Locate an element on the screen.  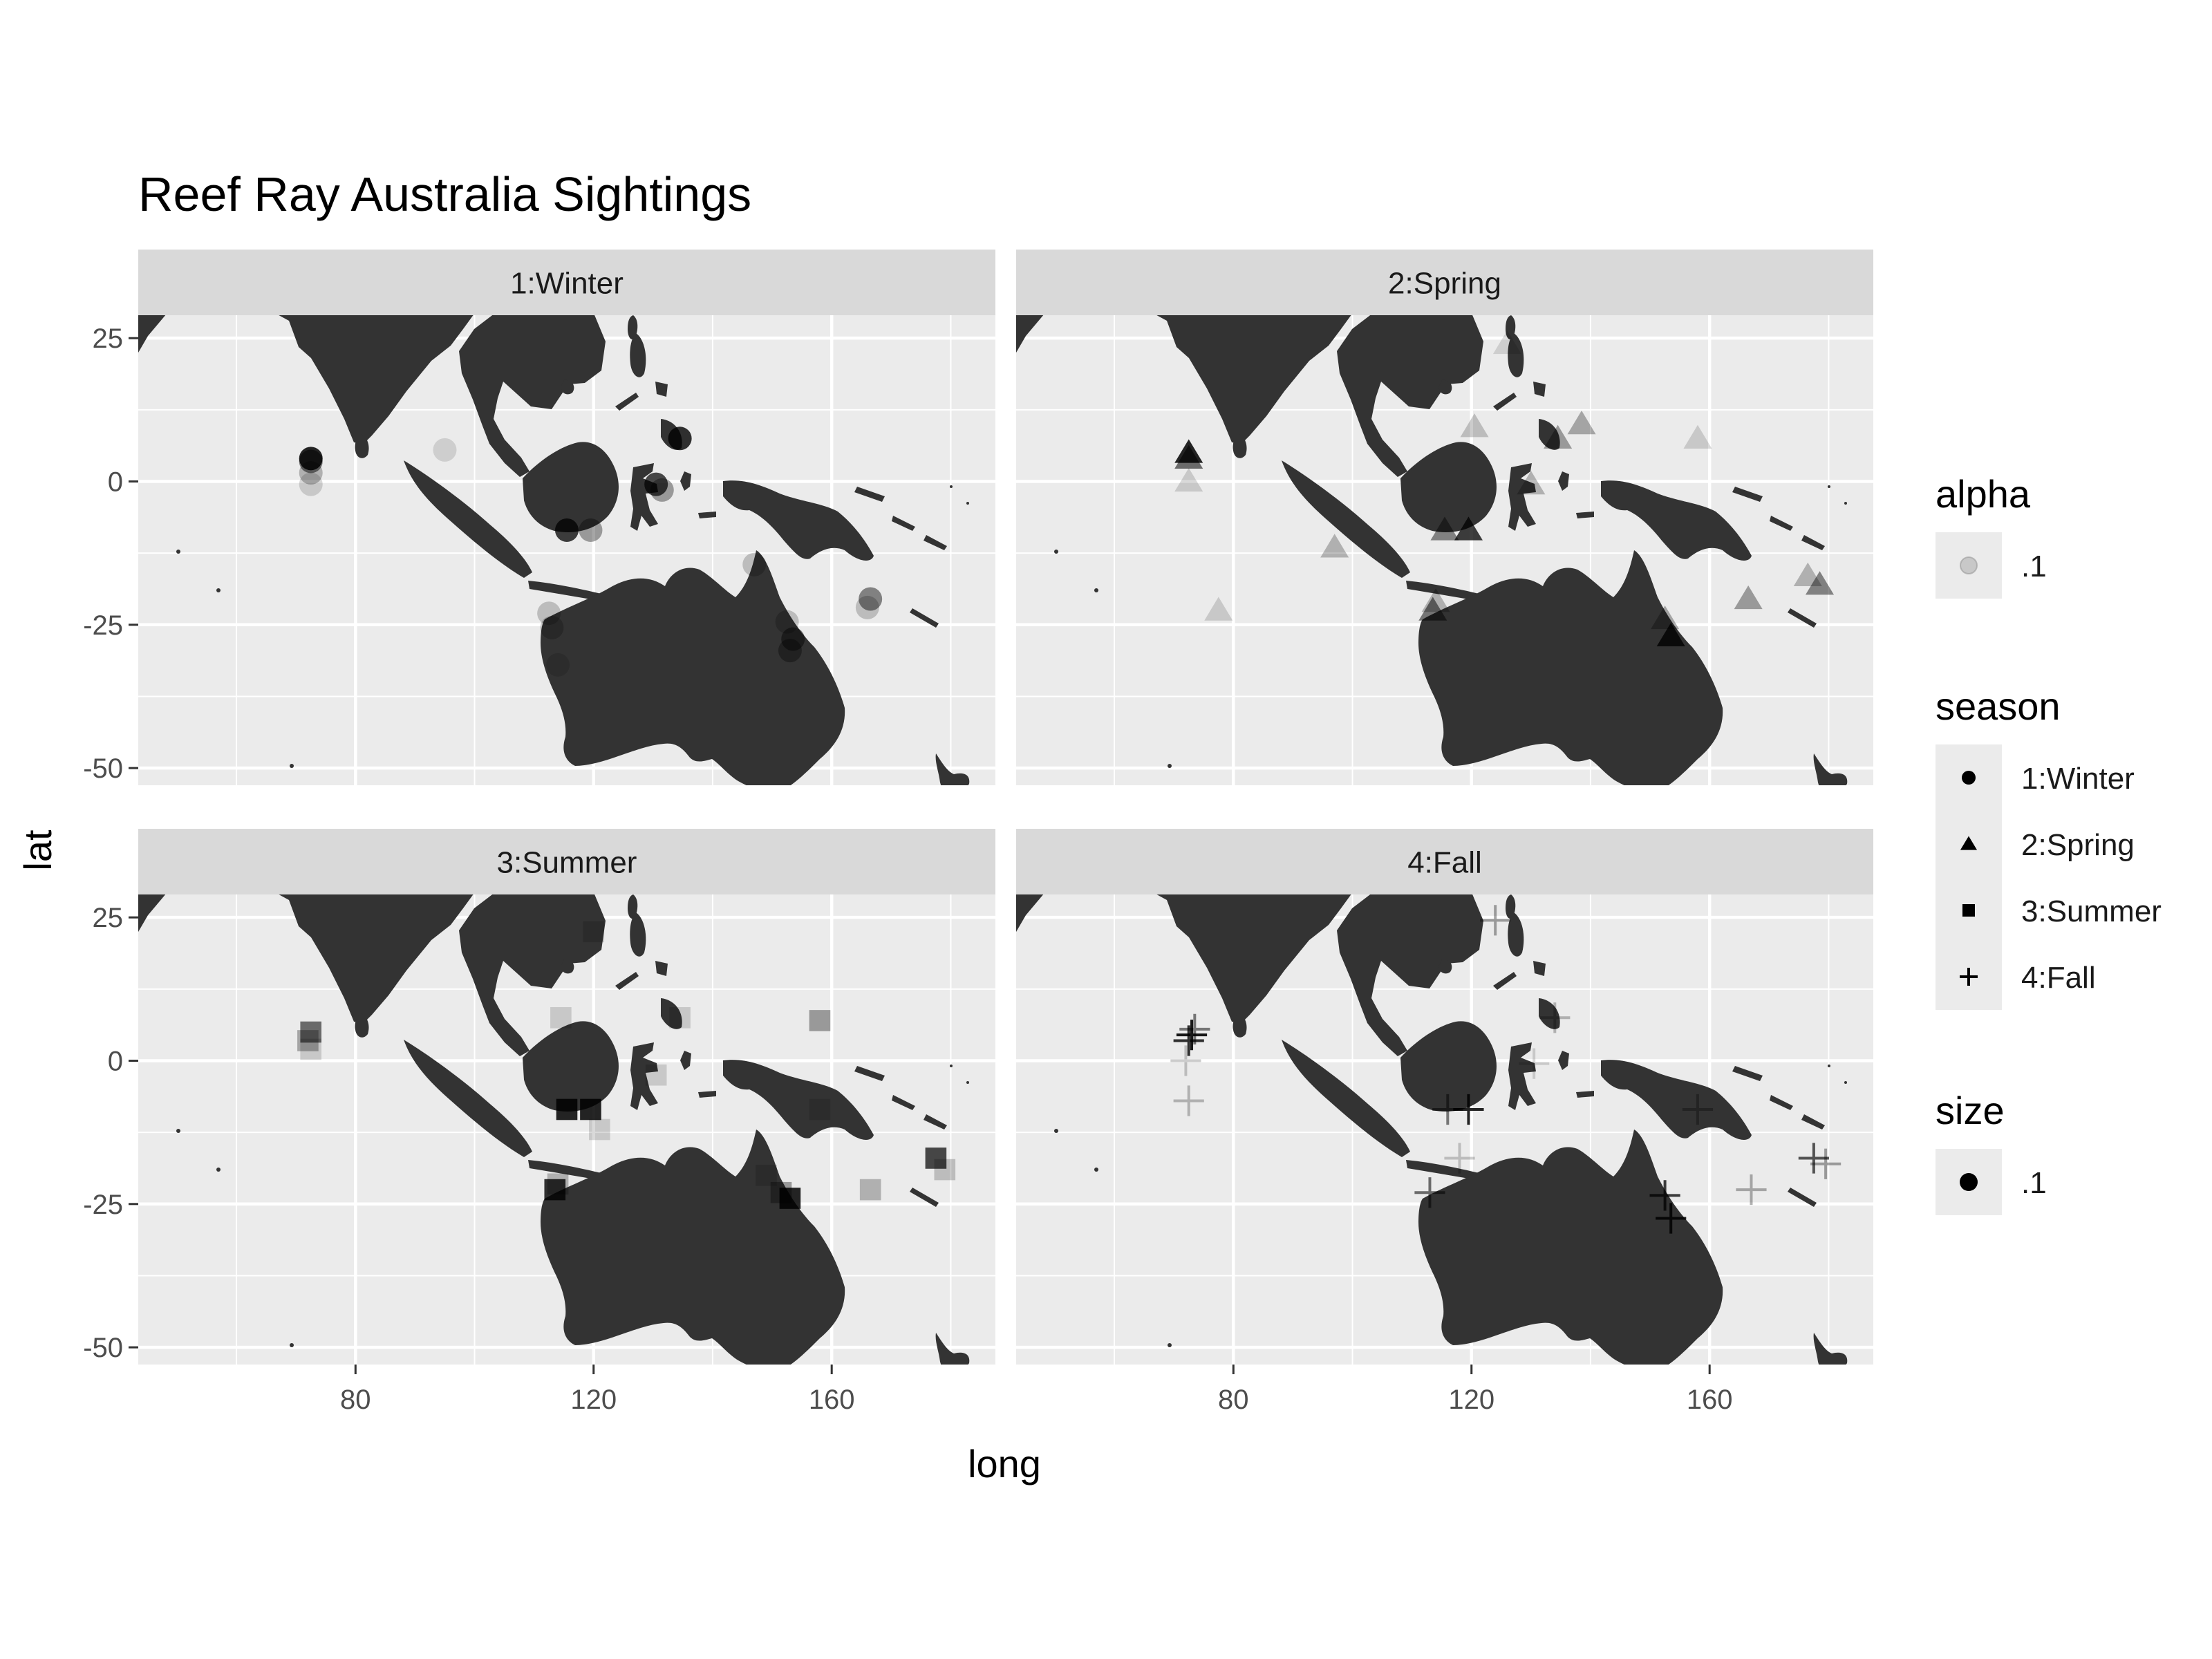
facet-strip-label: 2:Spring is located at coordinates (1445, 284).